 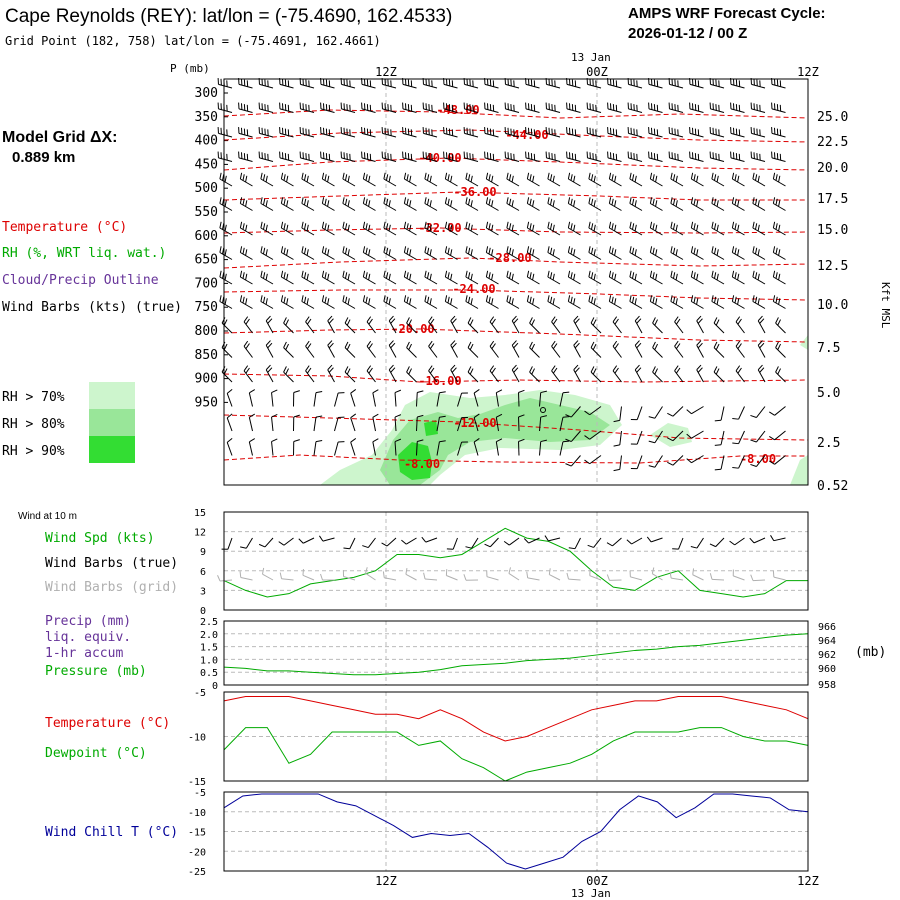 I want to click on pressure-tick-label-right: 964, so click(x=827, y=641).